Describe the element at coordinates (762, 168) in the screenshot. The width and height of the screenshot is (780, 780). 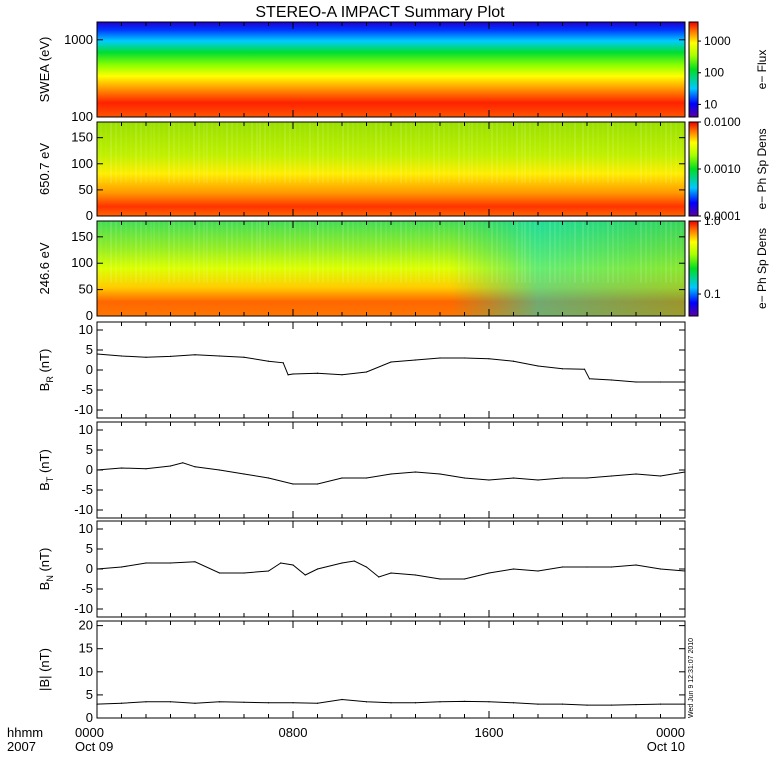
I see `colorbar-label: e− Ph Sp Dens` at that location.